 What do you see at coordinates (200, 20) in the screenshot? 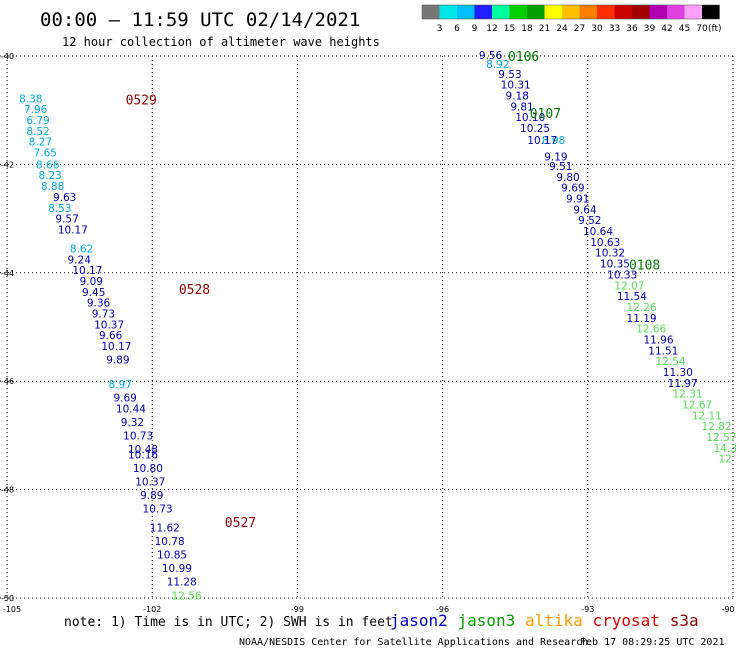
I see `chart-title: 00:00 – 11:59 UTC 02/14/2021` at bounding box center [200, 20].